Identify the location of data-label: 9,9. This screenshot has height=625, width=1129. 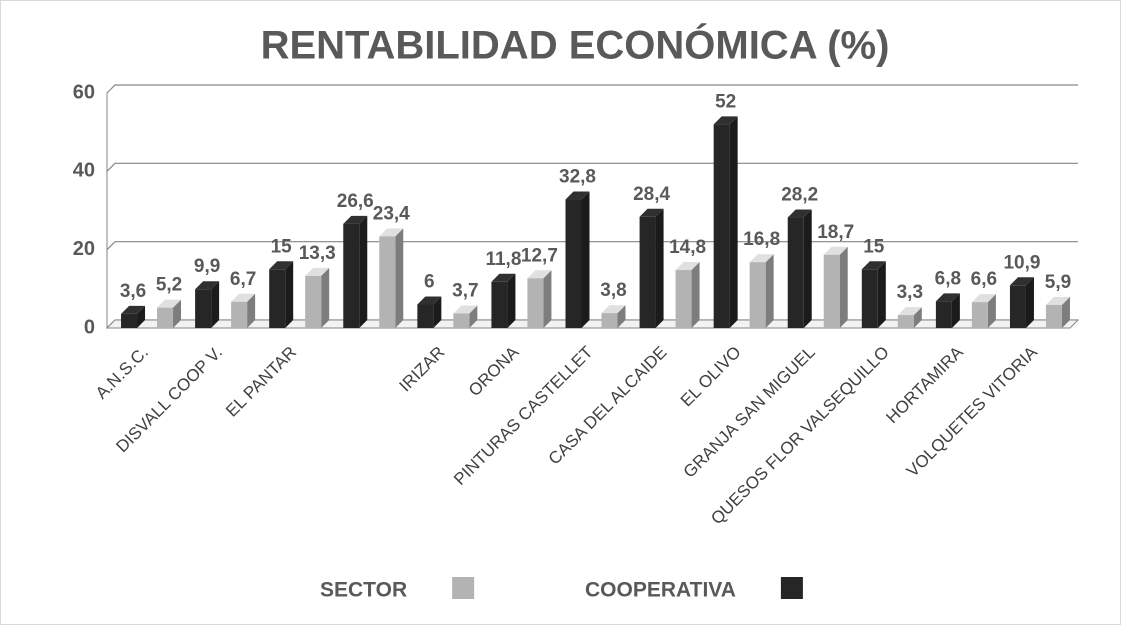
(207, 266).